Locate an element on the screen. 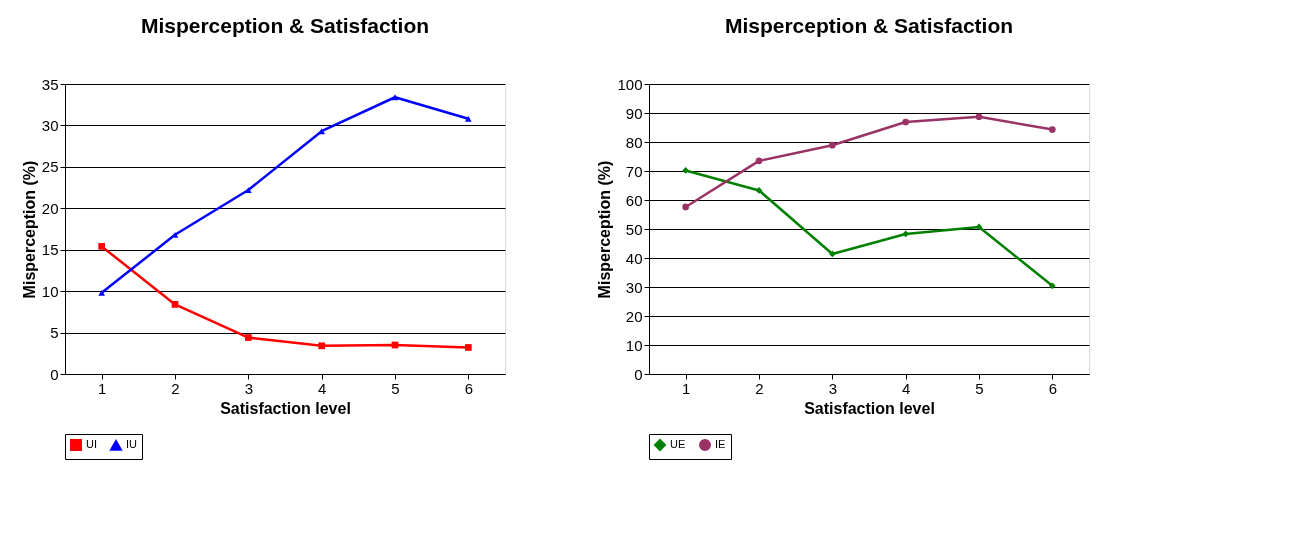 This screenshot has height=552, width=1292. legend-label: IU is located at coordinates (132, 444).